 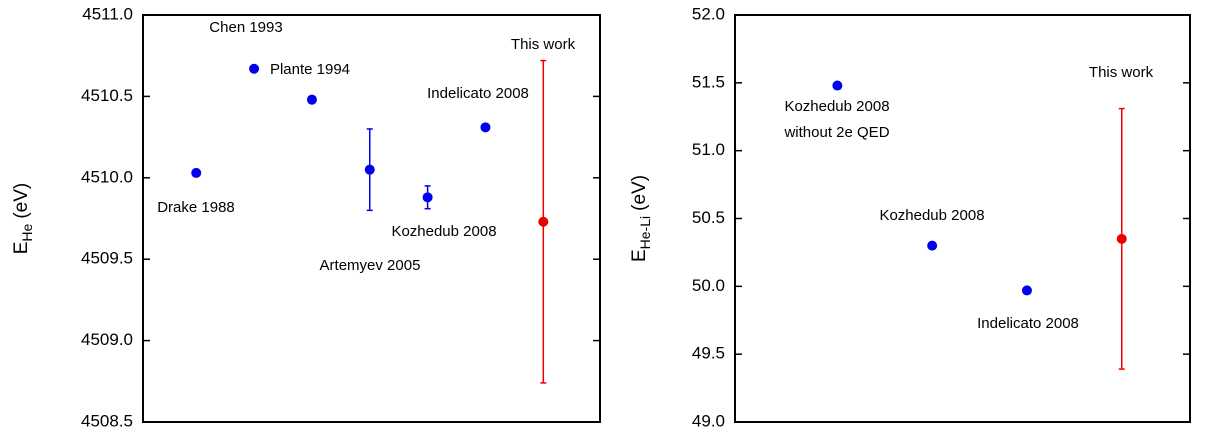 What do you see at coordinates (310, 69) in the screenshot?
I see `point-label: Plante 1994` at bounding box center [310, 69].